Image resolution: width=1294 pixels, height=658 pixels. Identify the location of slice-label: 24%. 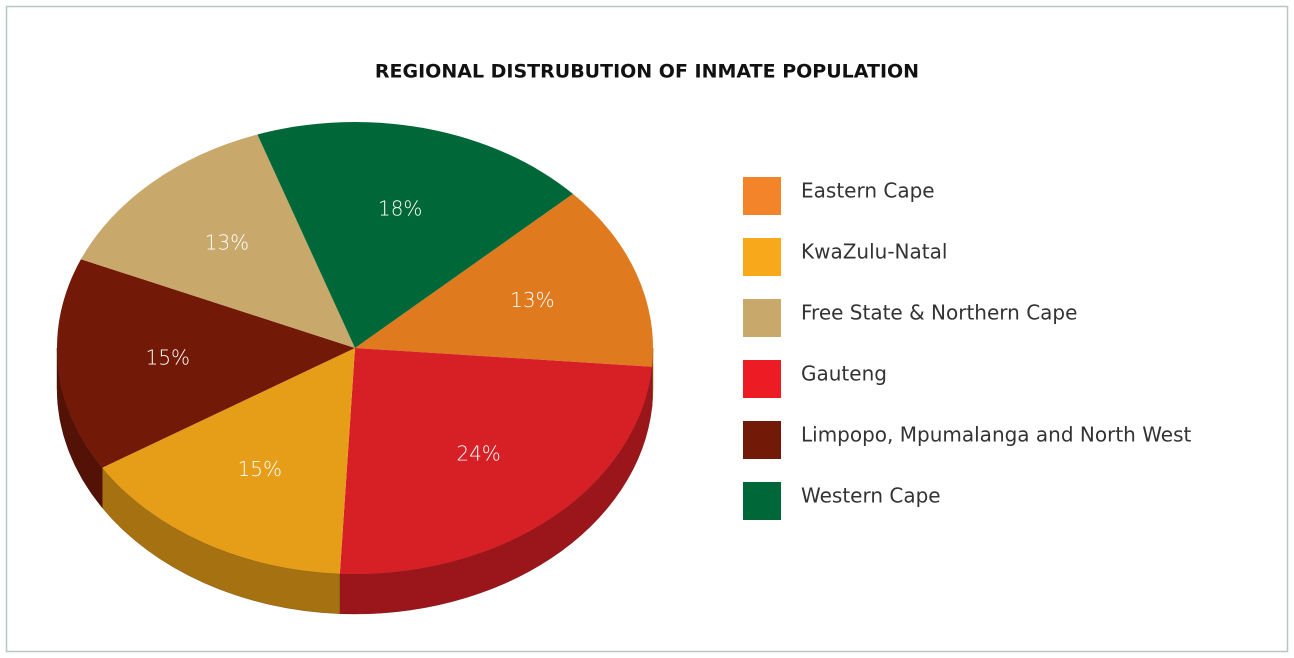
(478, 454).